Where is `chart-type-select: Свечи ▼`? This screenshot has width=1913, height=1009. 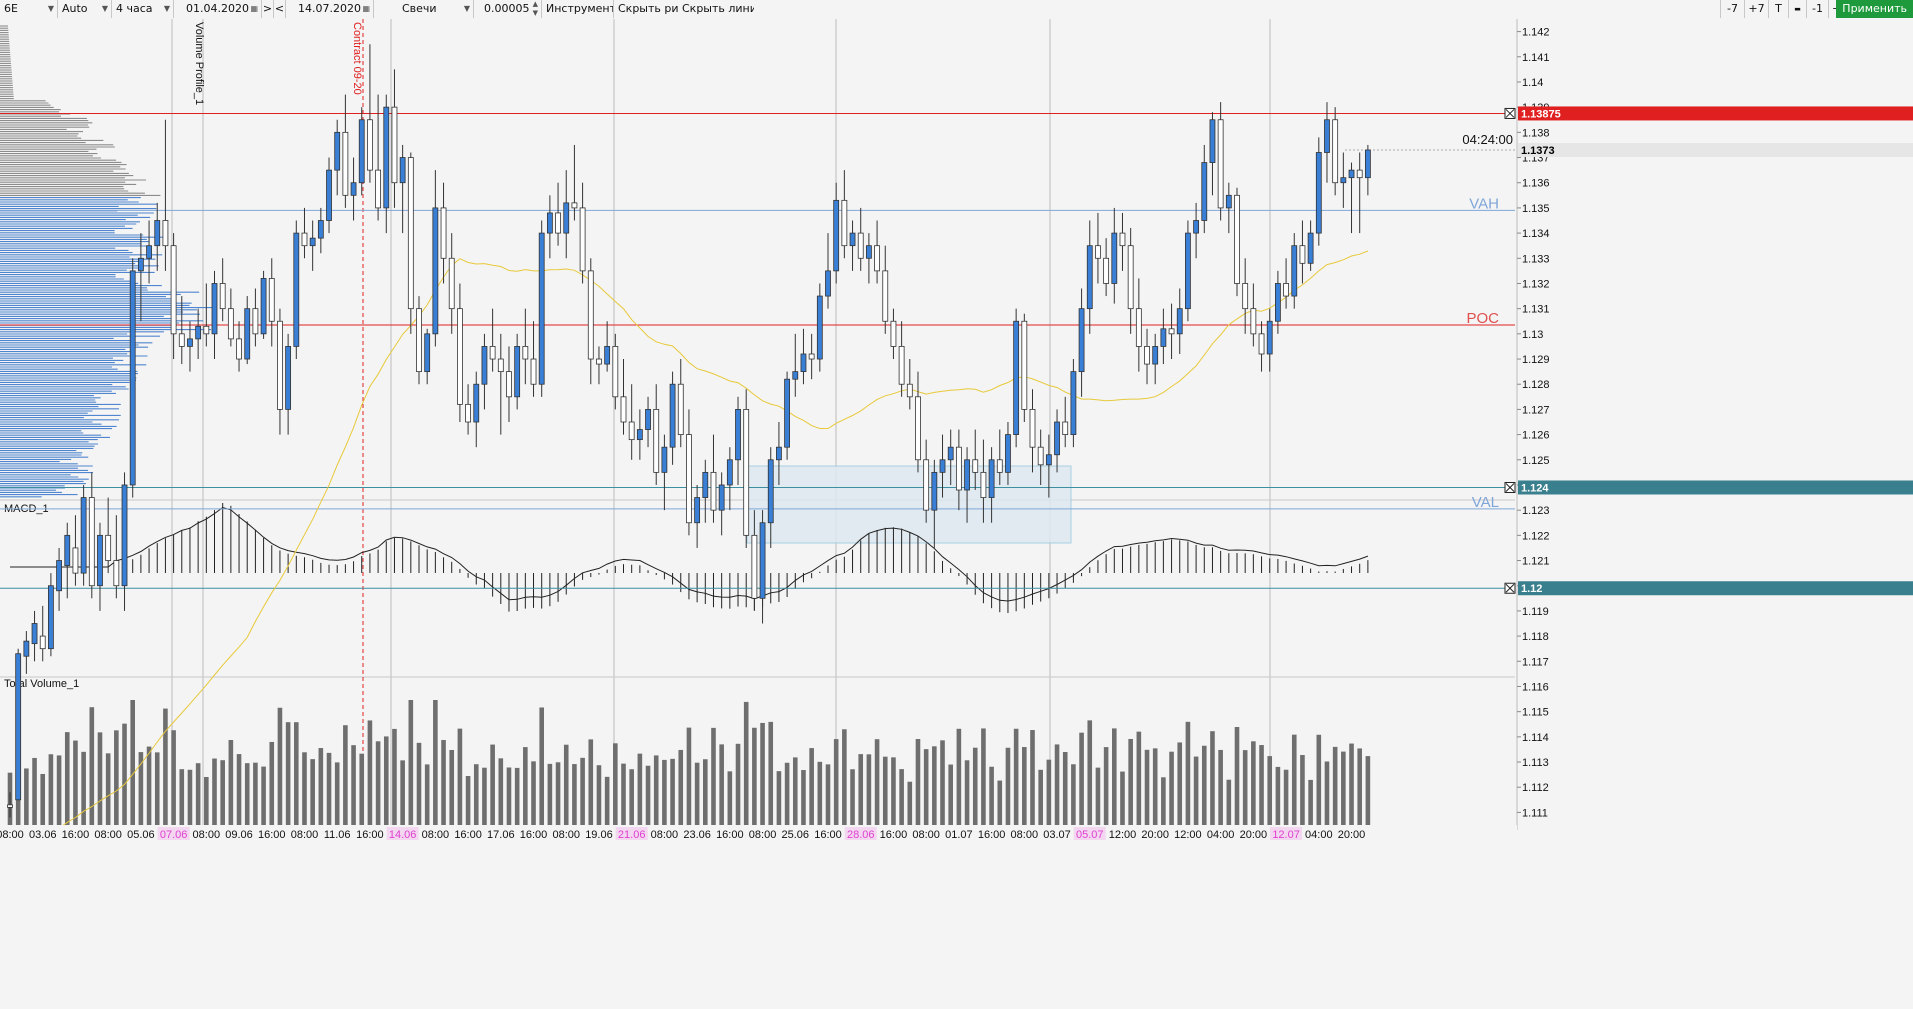 chart-type-select: Свечи ▼ is located at coordinates (424, 9).